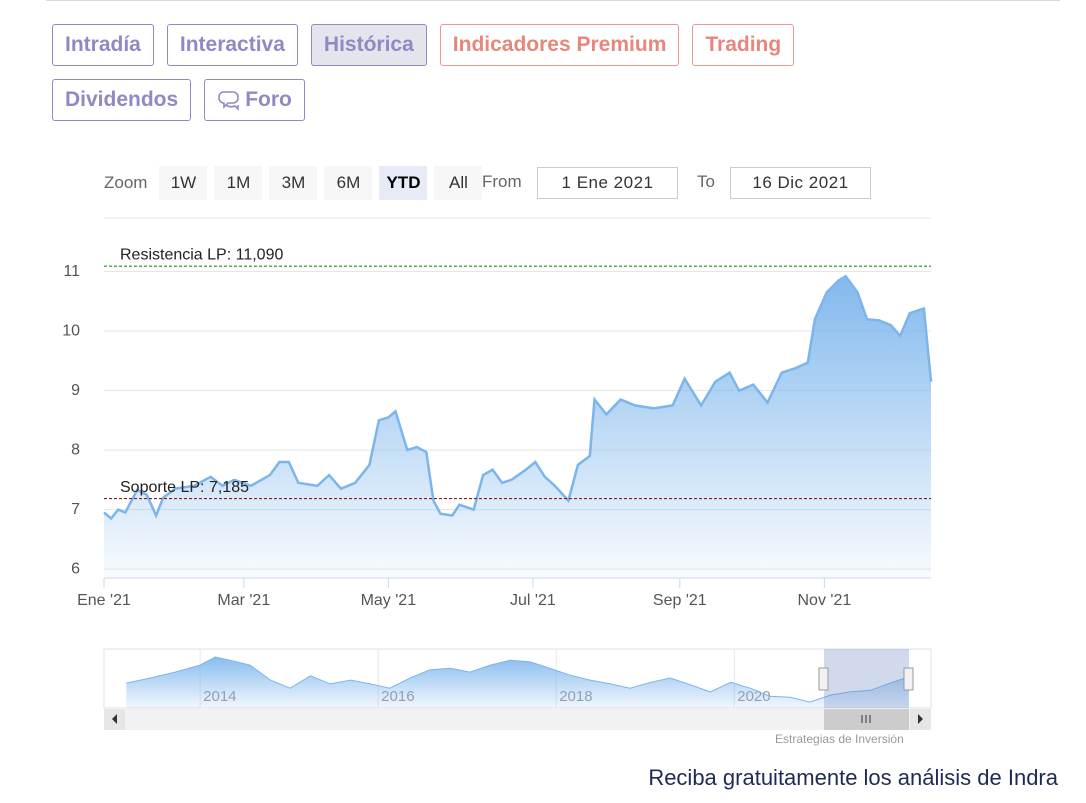 The image size is (1086, 803). Describe the element at coordinates (75, 509) in the screenshot. I see `y-tick-label: 7` at that location.